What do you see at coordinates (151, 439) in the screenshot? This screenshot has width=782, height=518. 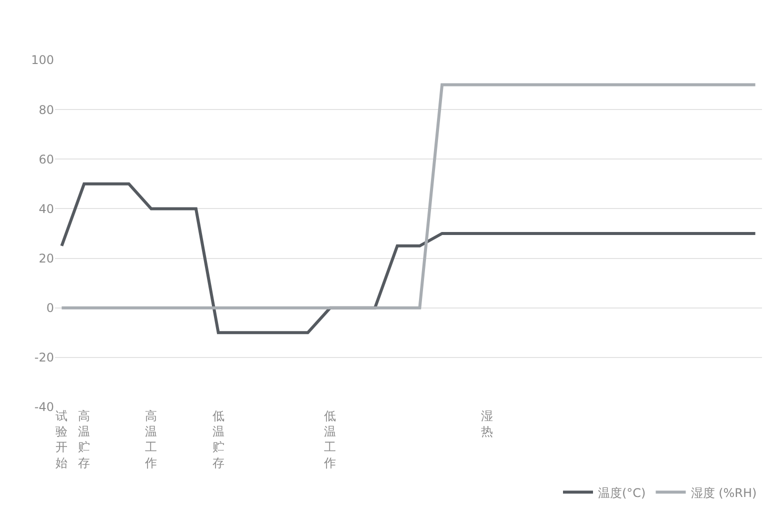 I see `x-tick-label: 高温工作` at bounding box center [151, 439].